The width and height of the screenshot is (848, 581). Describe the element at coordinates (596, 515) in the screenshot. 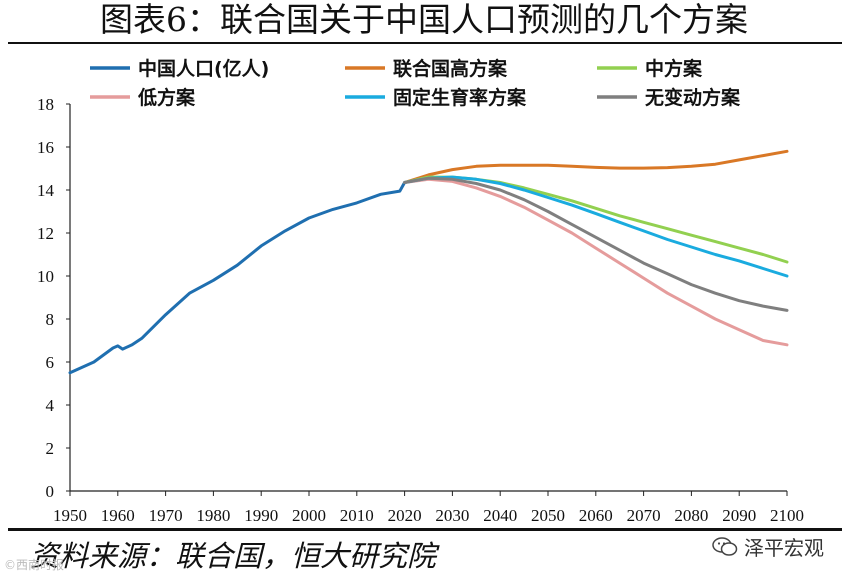

I see `x-tick-label: 2060` at that location.